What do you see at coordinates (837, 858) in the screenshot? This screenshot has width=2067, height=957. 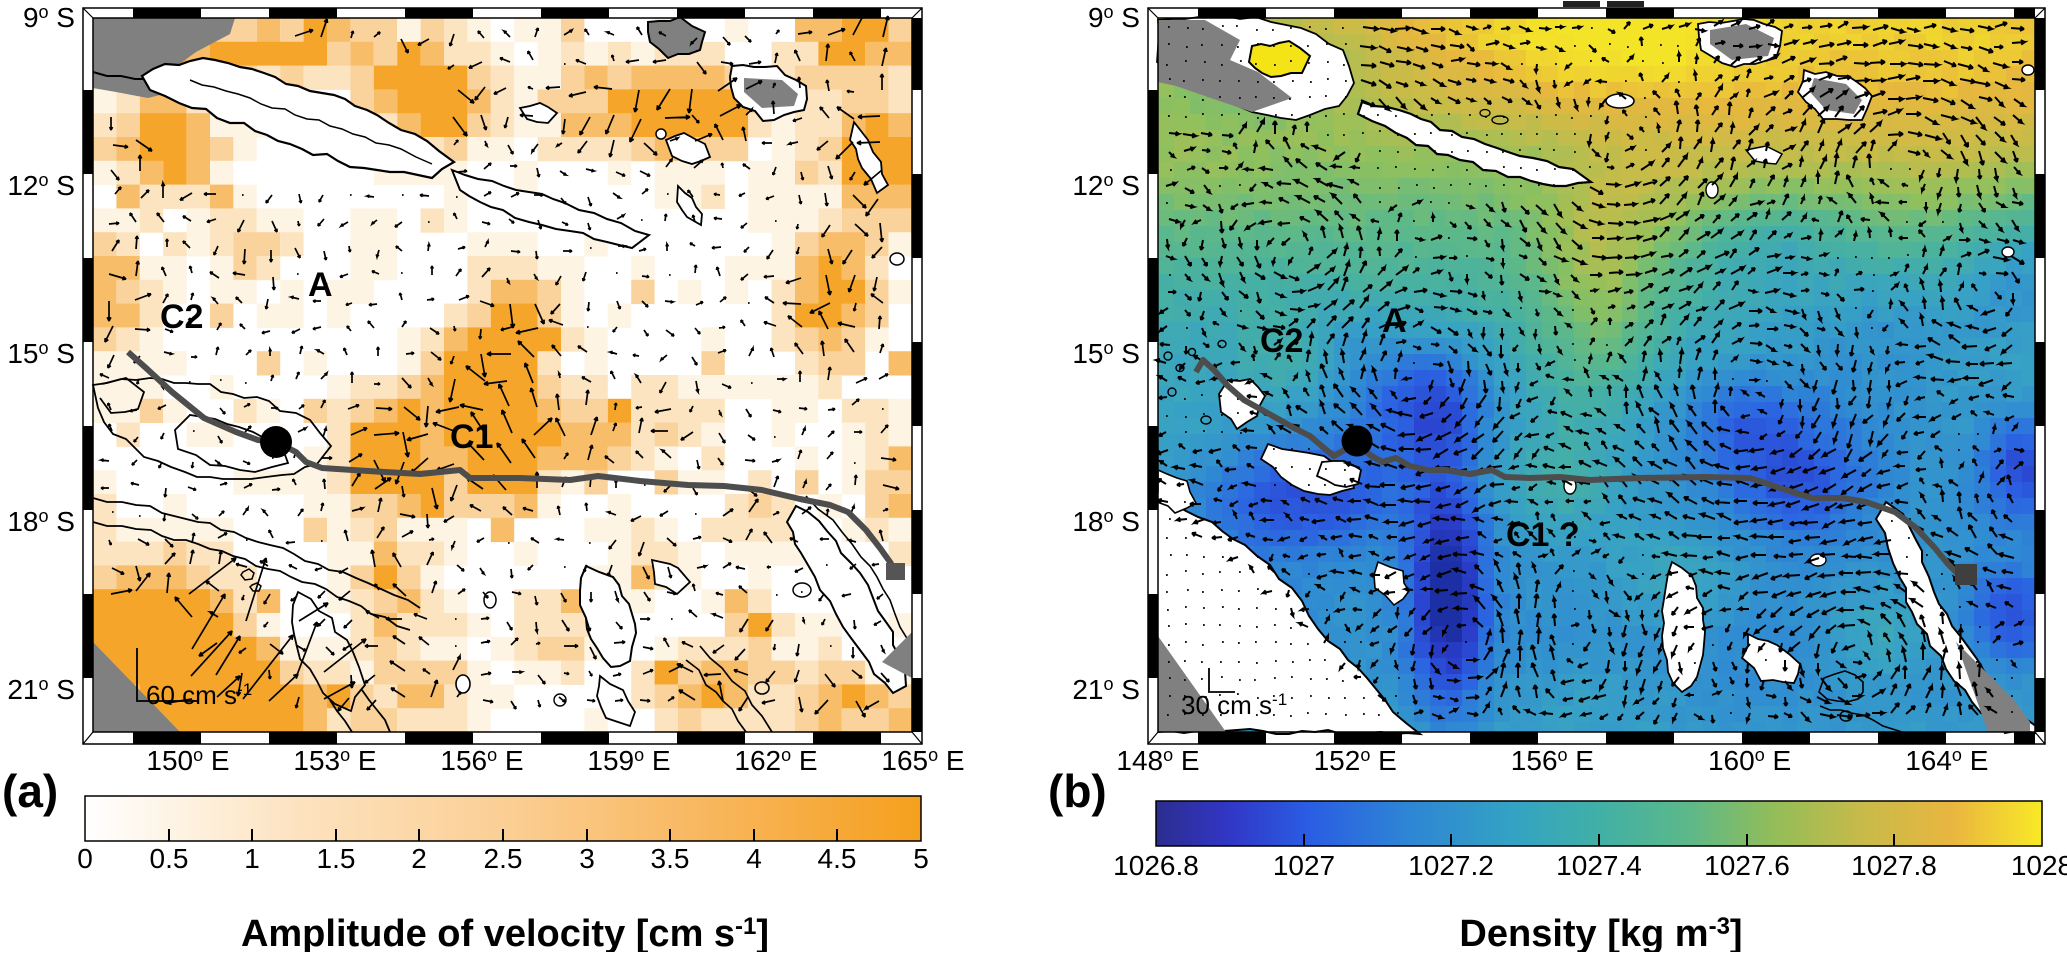 I see `svg-text: 4.5` at bounding box center [837, 858].